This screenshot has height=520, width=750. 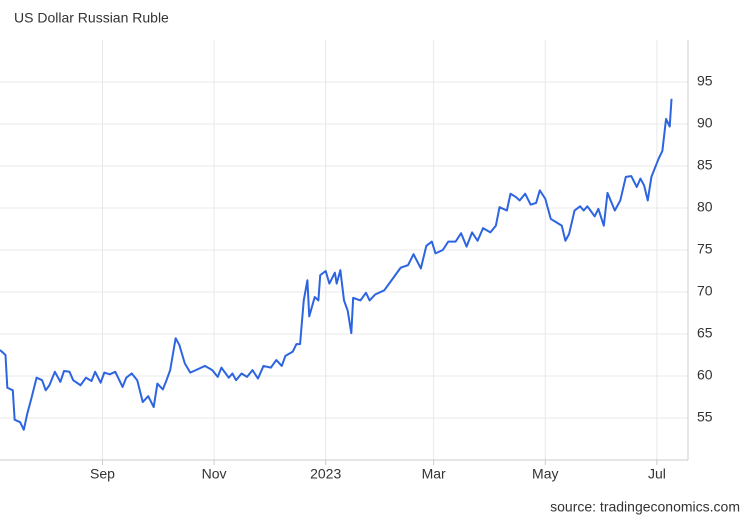 What do you see at coordinates (705, 375) in the screenshot?
I see `y-tick-label: 60` at bounding box center [705, 375].